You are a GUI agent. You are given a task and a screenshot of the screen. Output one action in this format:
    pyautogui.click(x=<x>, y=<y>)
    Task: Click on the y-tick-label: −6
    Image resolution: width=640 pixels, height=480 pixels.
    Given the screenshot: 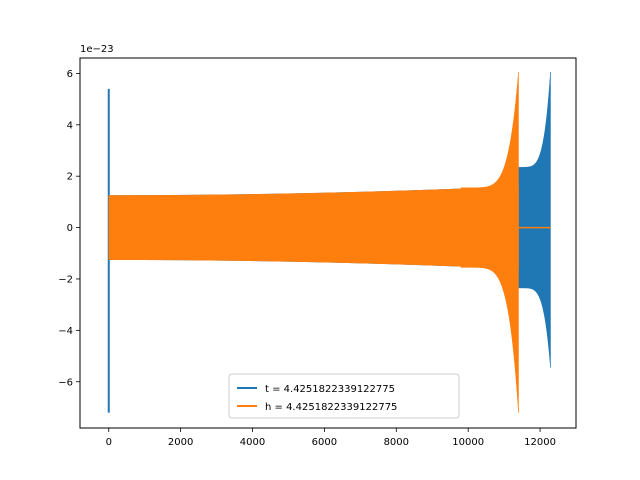 What is the action you would take?
    pyautogui.click(x=65, y=382)
    